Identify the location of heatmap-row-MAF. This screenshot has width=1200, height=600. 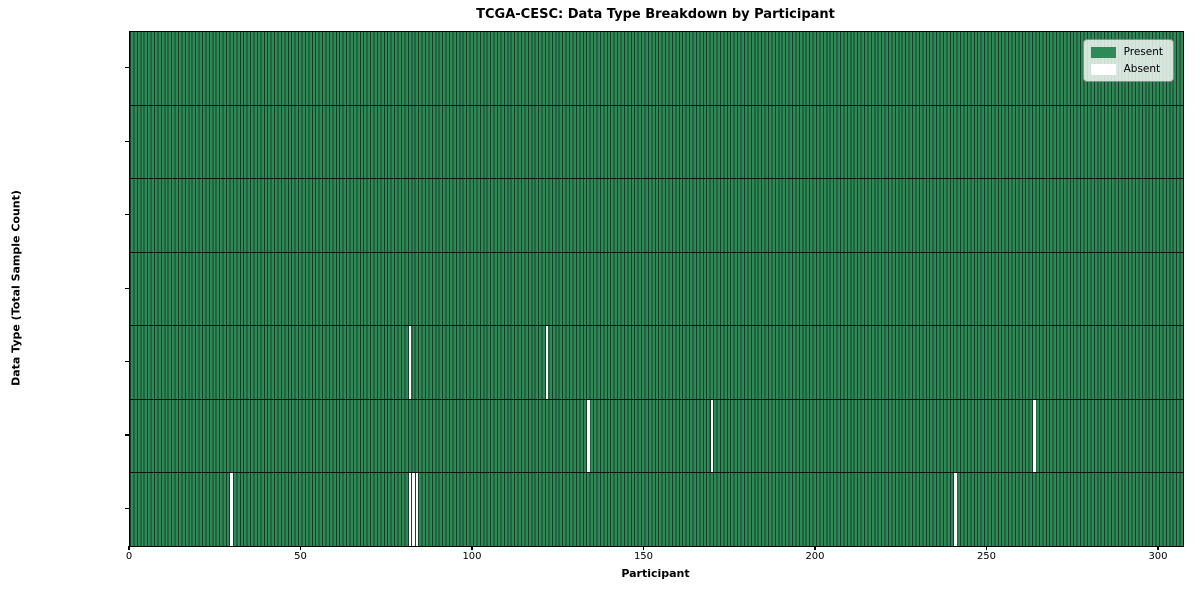
(656, 362).